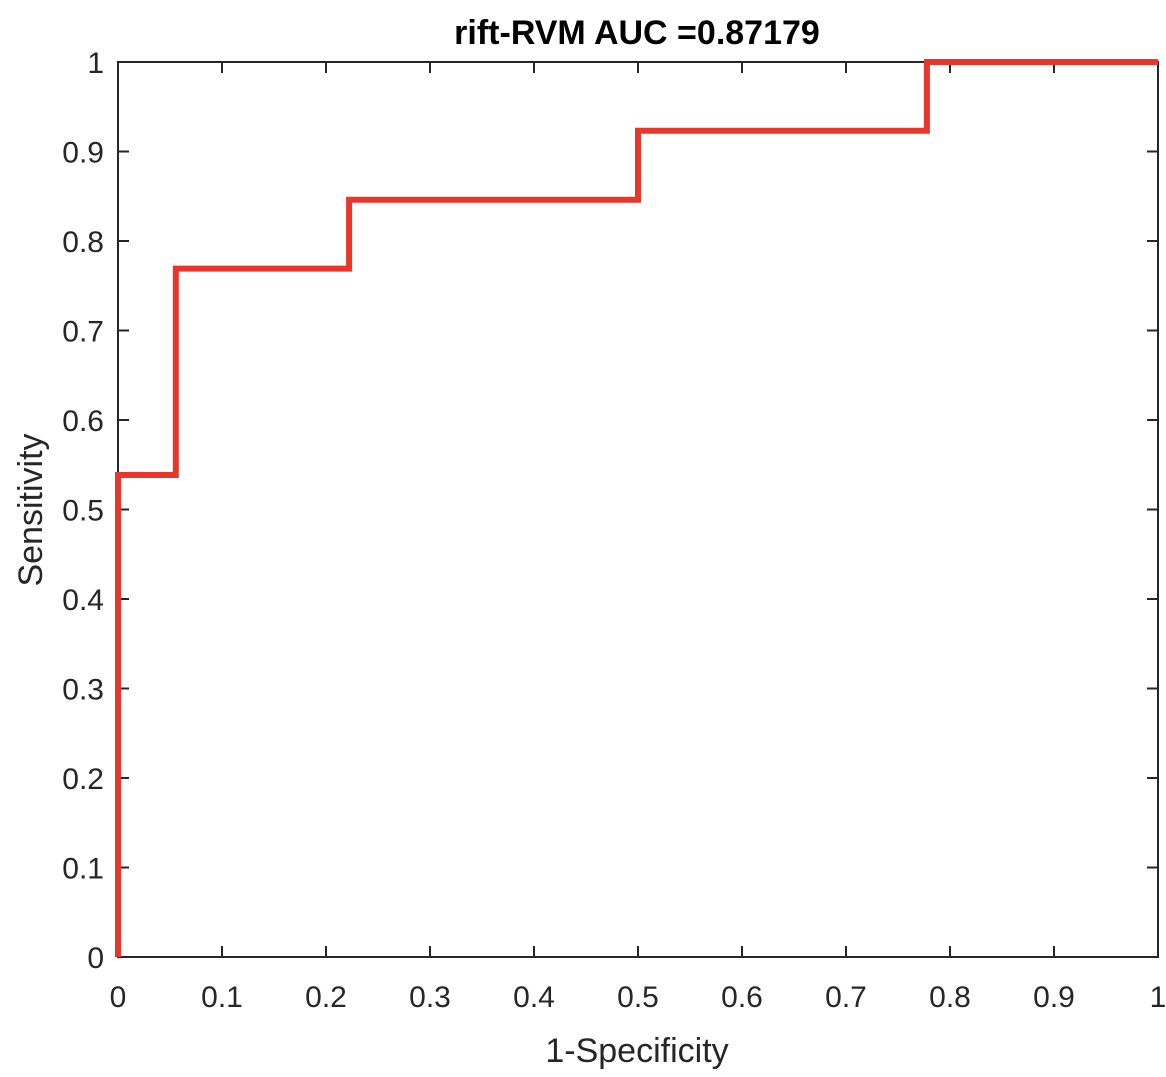 This screenshot has width=1166, height=1077. Describe the element at coordinates (950, 997) in the screenshot. I see `x-tick-label: 0.8` at that location.